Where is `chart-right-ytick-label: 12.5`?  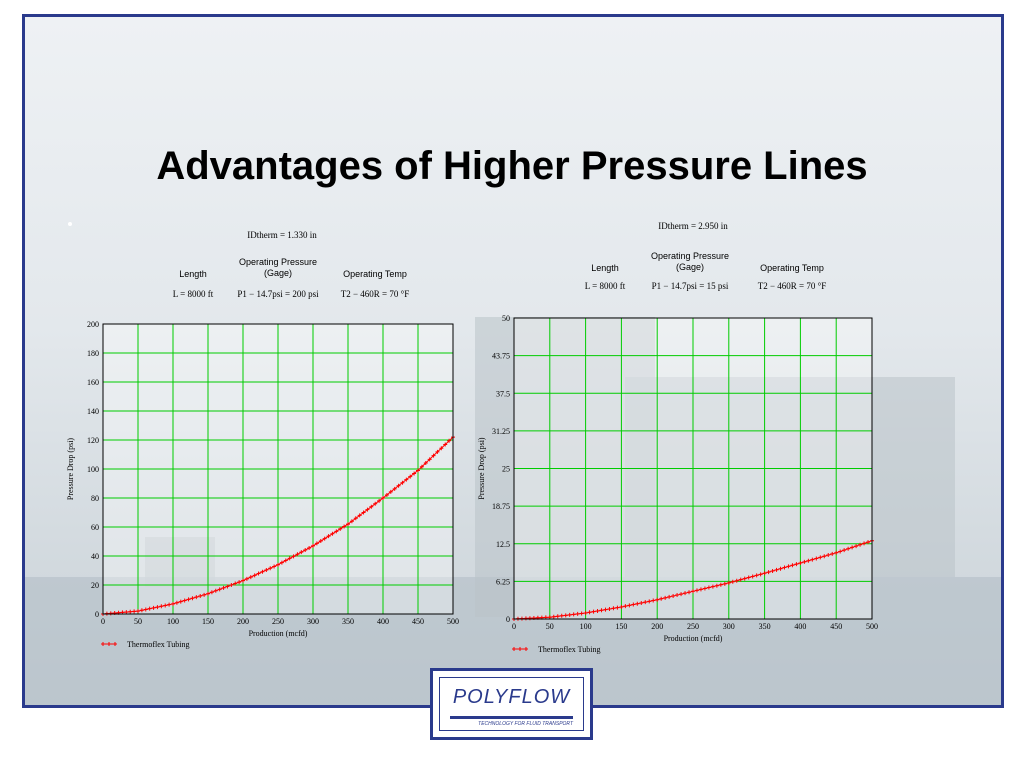
chart-right-ytick-label: 12.5 is located at coordinates (503, 544).